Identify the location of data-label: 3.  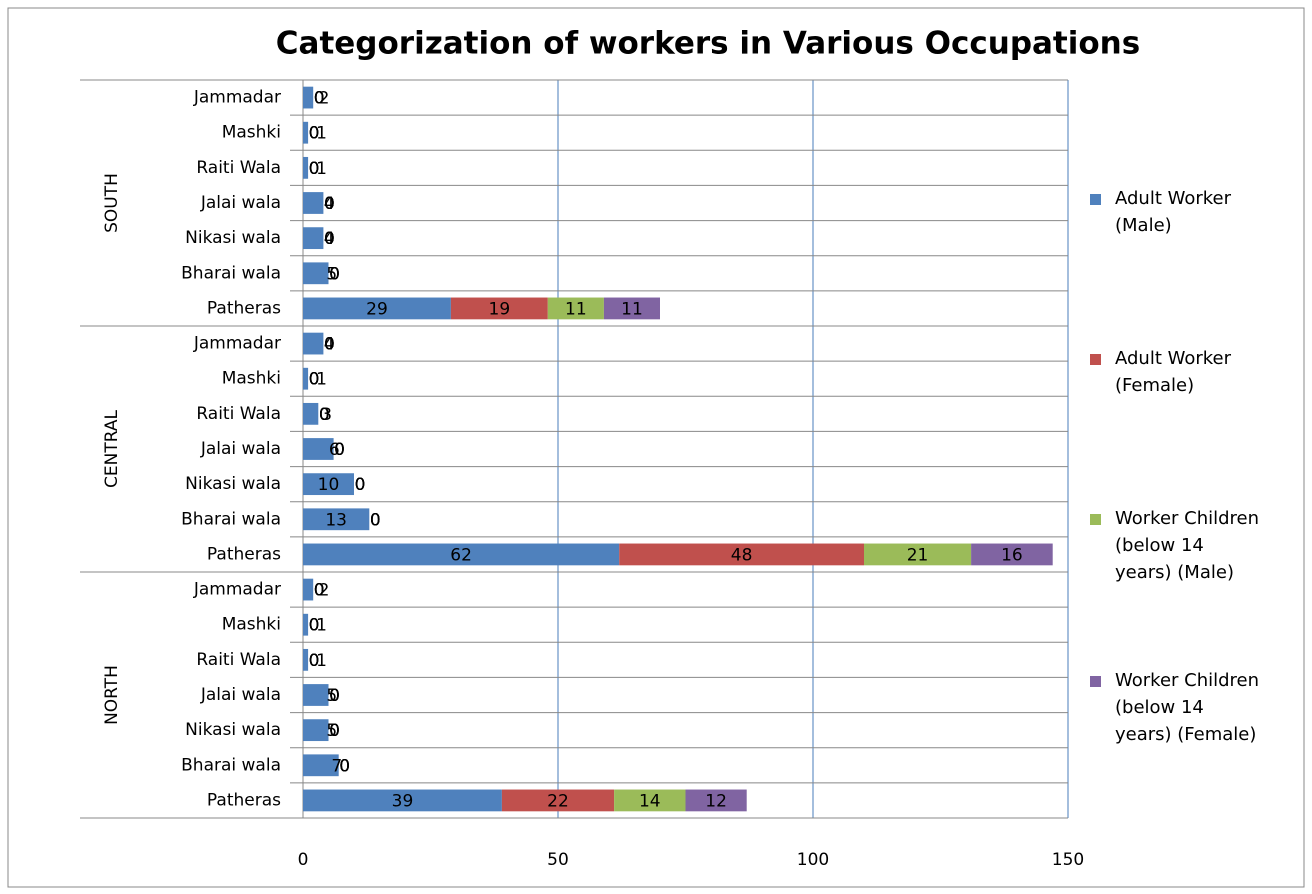
(326, 415).